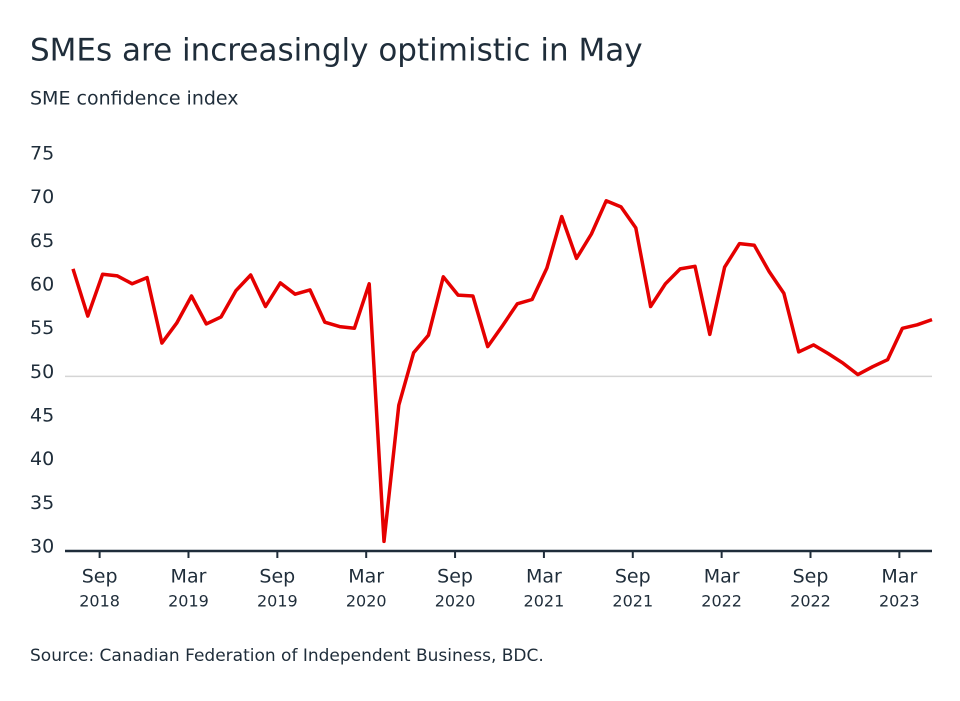 This screenshot has height=701, width=960. Describe the element at coordinates (42, 328) in the screenshot. I see `y-tick-label: 55` at that location.